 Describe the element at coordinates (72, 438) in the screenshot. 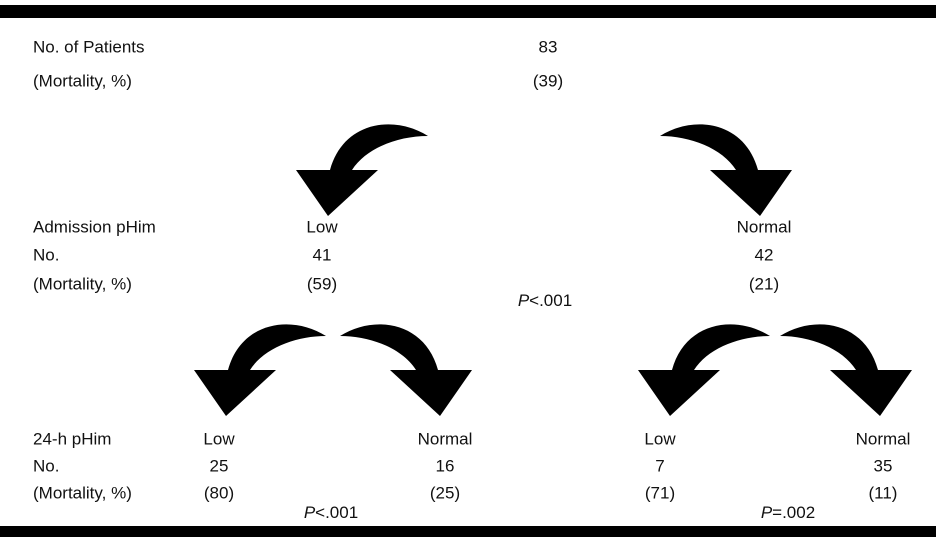

I see `row-label: 24-h pHim` at that location.